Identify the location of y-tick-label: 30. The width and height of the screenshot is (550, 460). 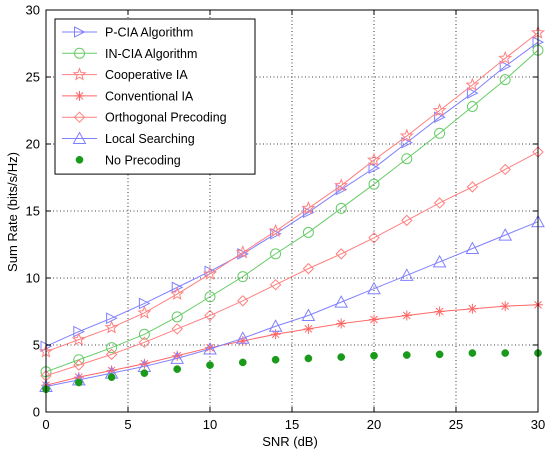
(33, 10).